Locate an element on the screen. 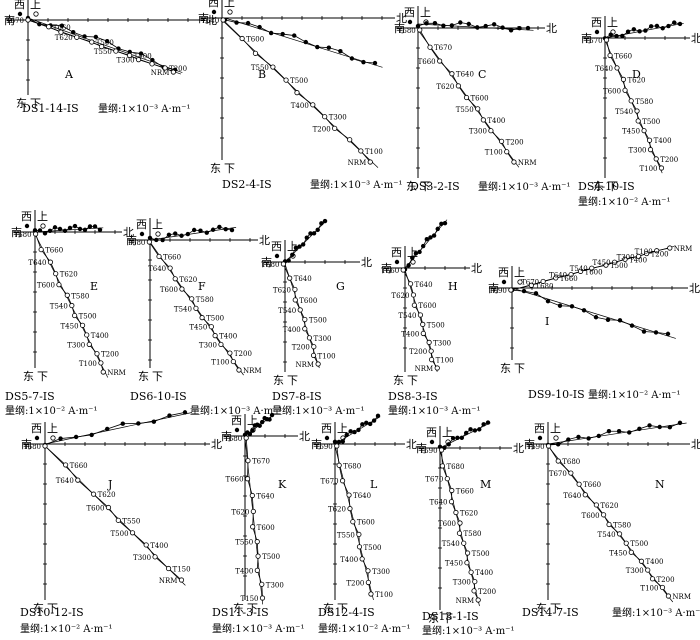 This screenshot has width=700, height=640. panel-letter: L is located at coordinates (374, 484).